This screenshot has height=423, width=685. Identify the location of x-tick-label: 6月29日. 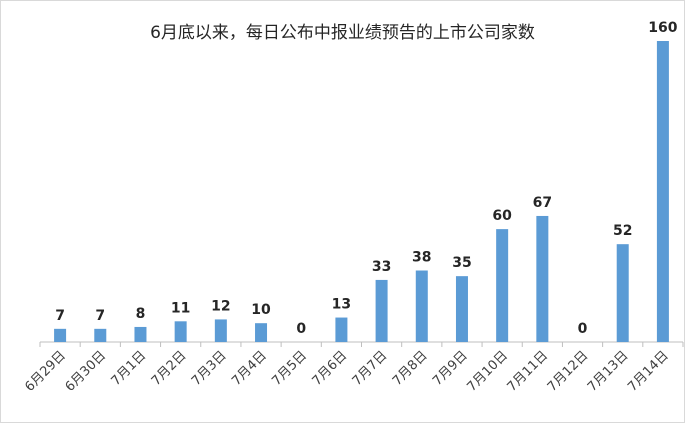
(45, 371).